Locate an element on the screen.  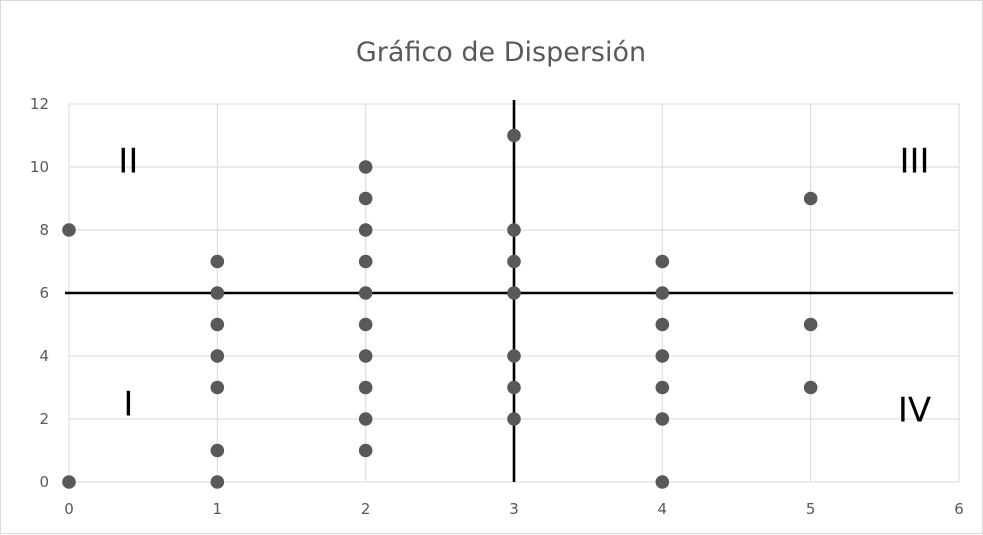
y-tick-label: 8 is located at coordinates (44, 230).